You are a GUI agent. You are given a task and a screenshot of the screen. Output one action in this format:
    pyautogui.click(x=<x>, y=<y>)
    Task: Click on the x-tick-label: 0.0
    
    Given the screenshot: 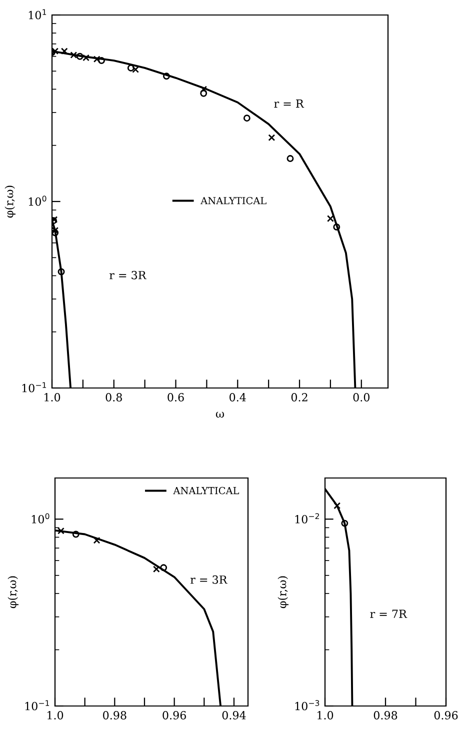 What is the action you would take?
    pyautogui.click(x=361, y=397)
    